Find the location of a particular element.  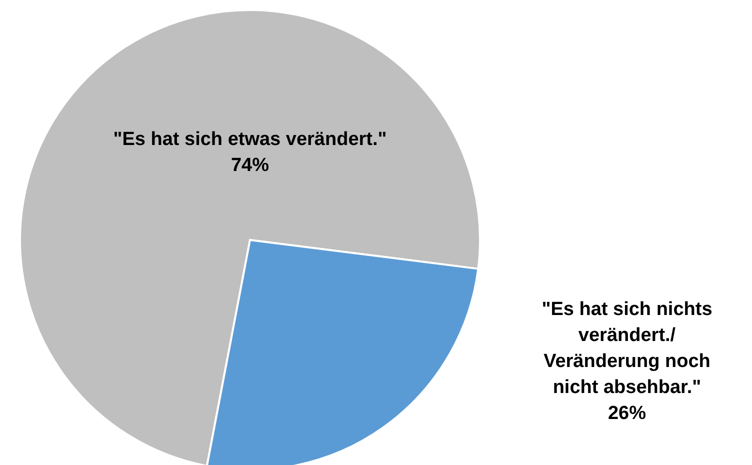

slice-label: "Es hat sich nichts verändert./ Veränderung noch nicht absehbar." is located at coordinates (627, 348).